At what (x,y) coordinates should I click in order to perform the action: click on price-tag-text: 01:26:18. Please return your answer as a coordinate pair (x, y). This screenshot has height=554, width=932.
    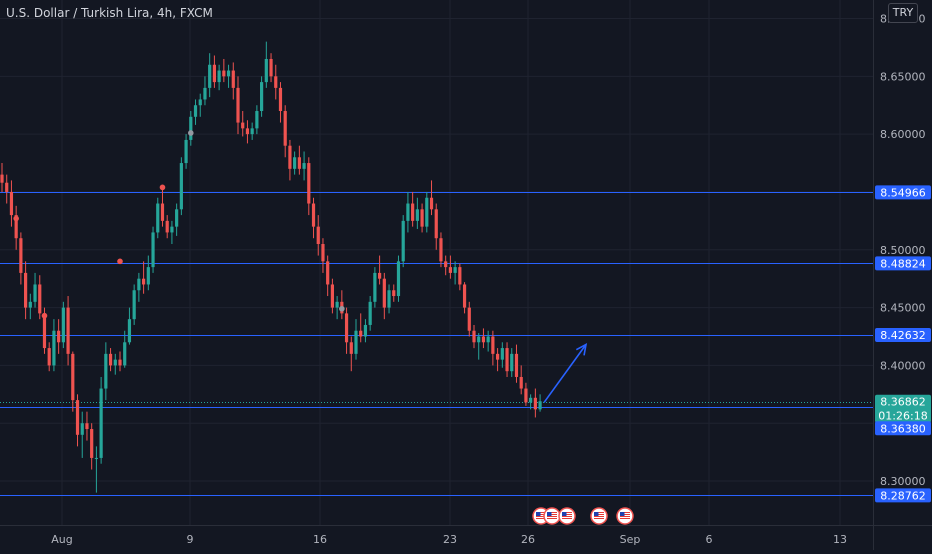
    Looking at the image, I should click on (902, 416).